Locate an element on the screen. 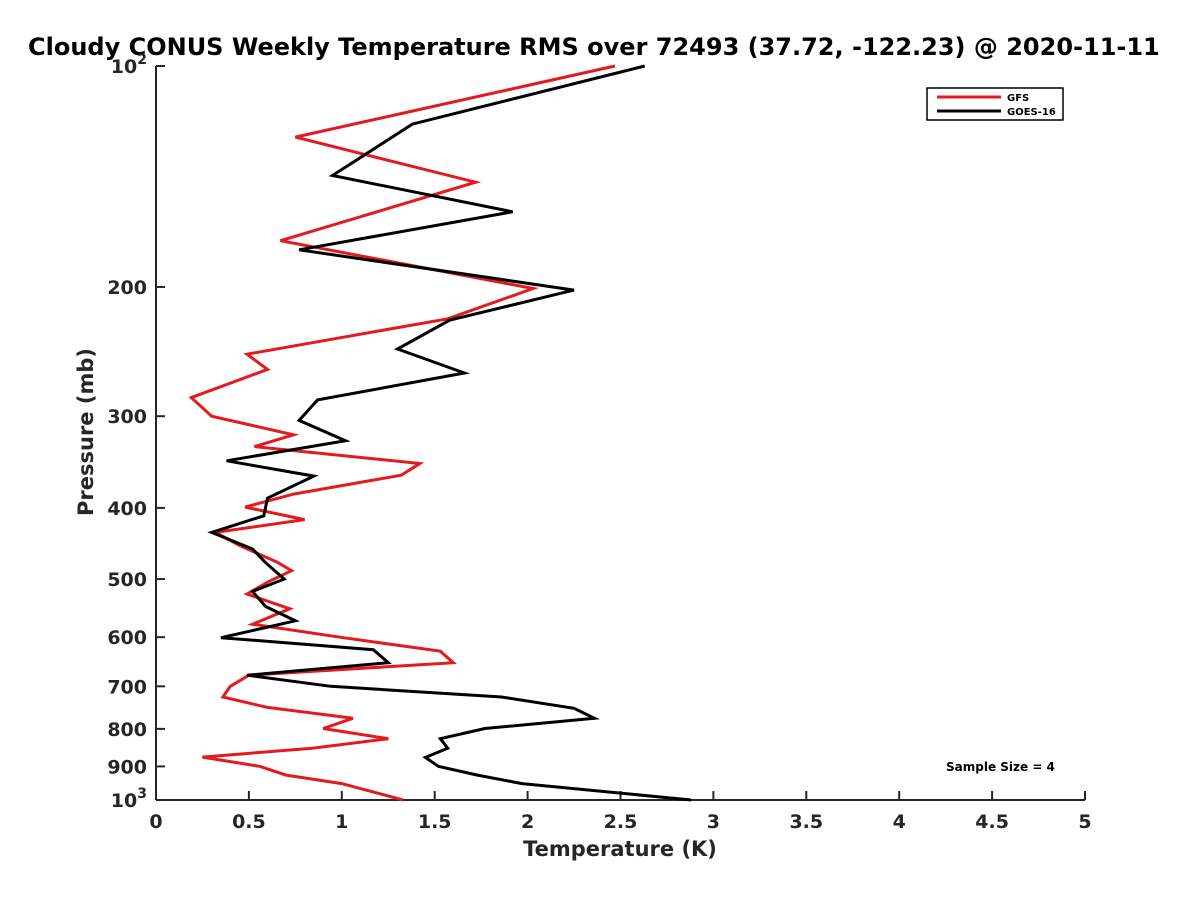 This screenshot has width=1200, height=900. x-tick-label: 4.5 is located at coordinates (992, 822).